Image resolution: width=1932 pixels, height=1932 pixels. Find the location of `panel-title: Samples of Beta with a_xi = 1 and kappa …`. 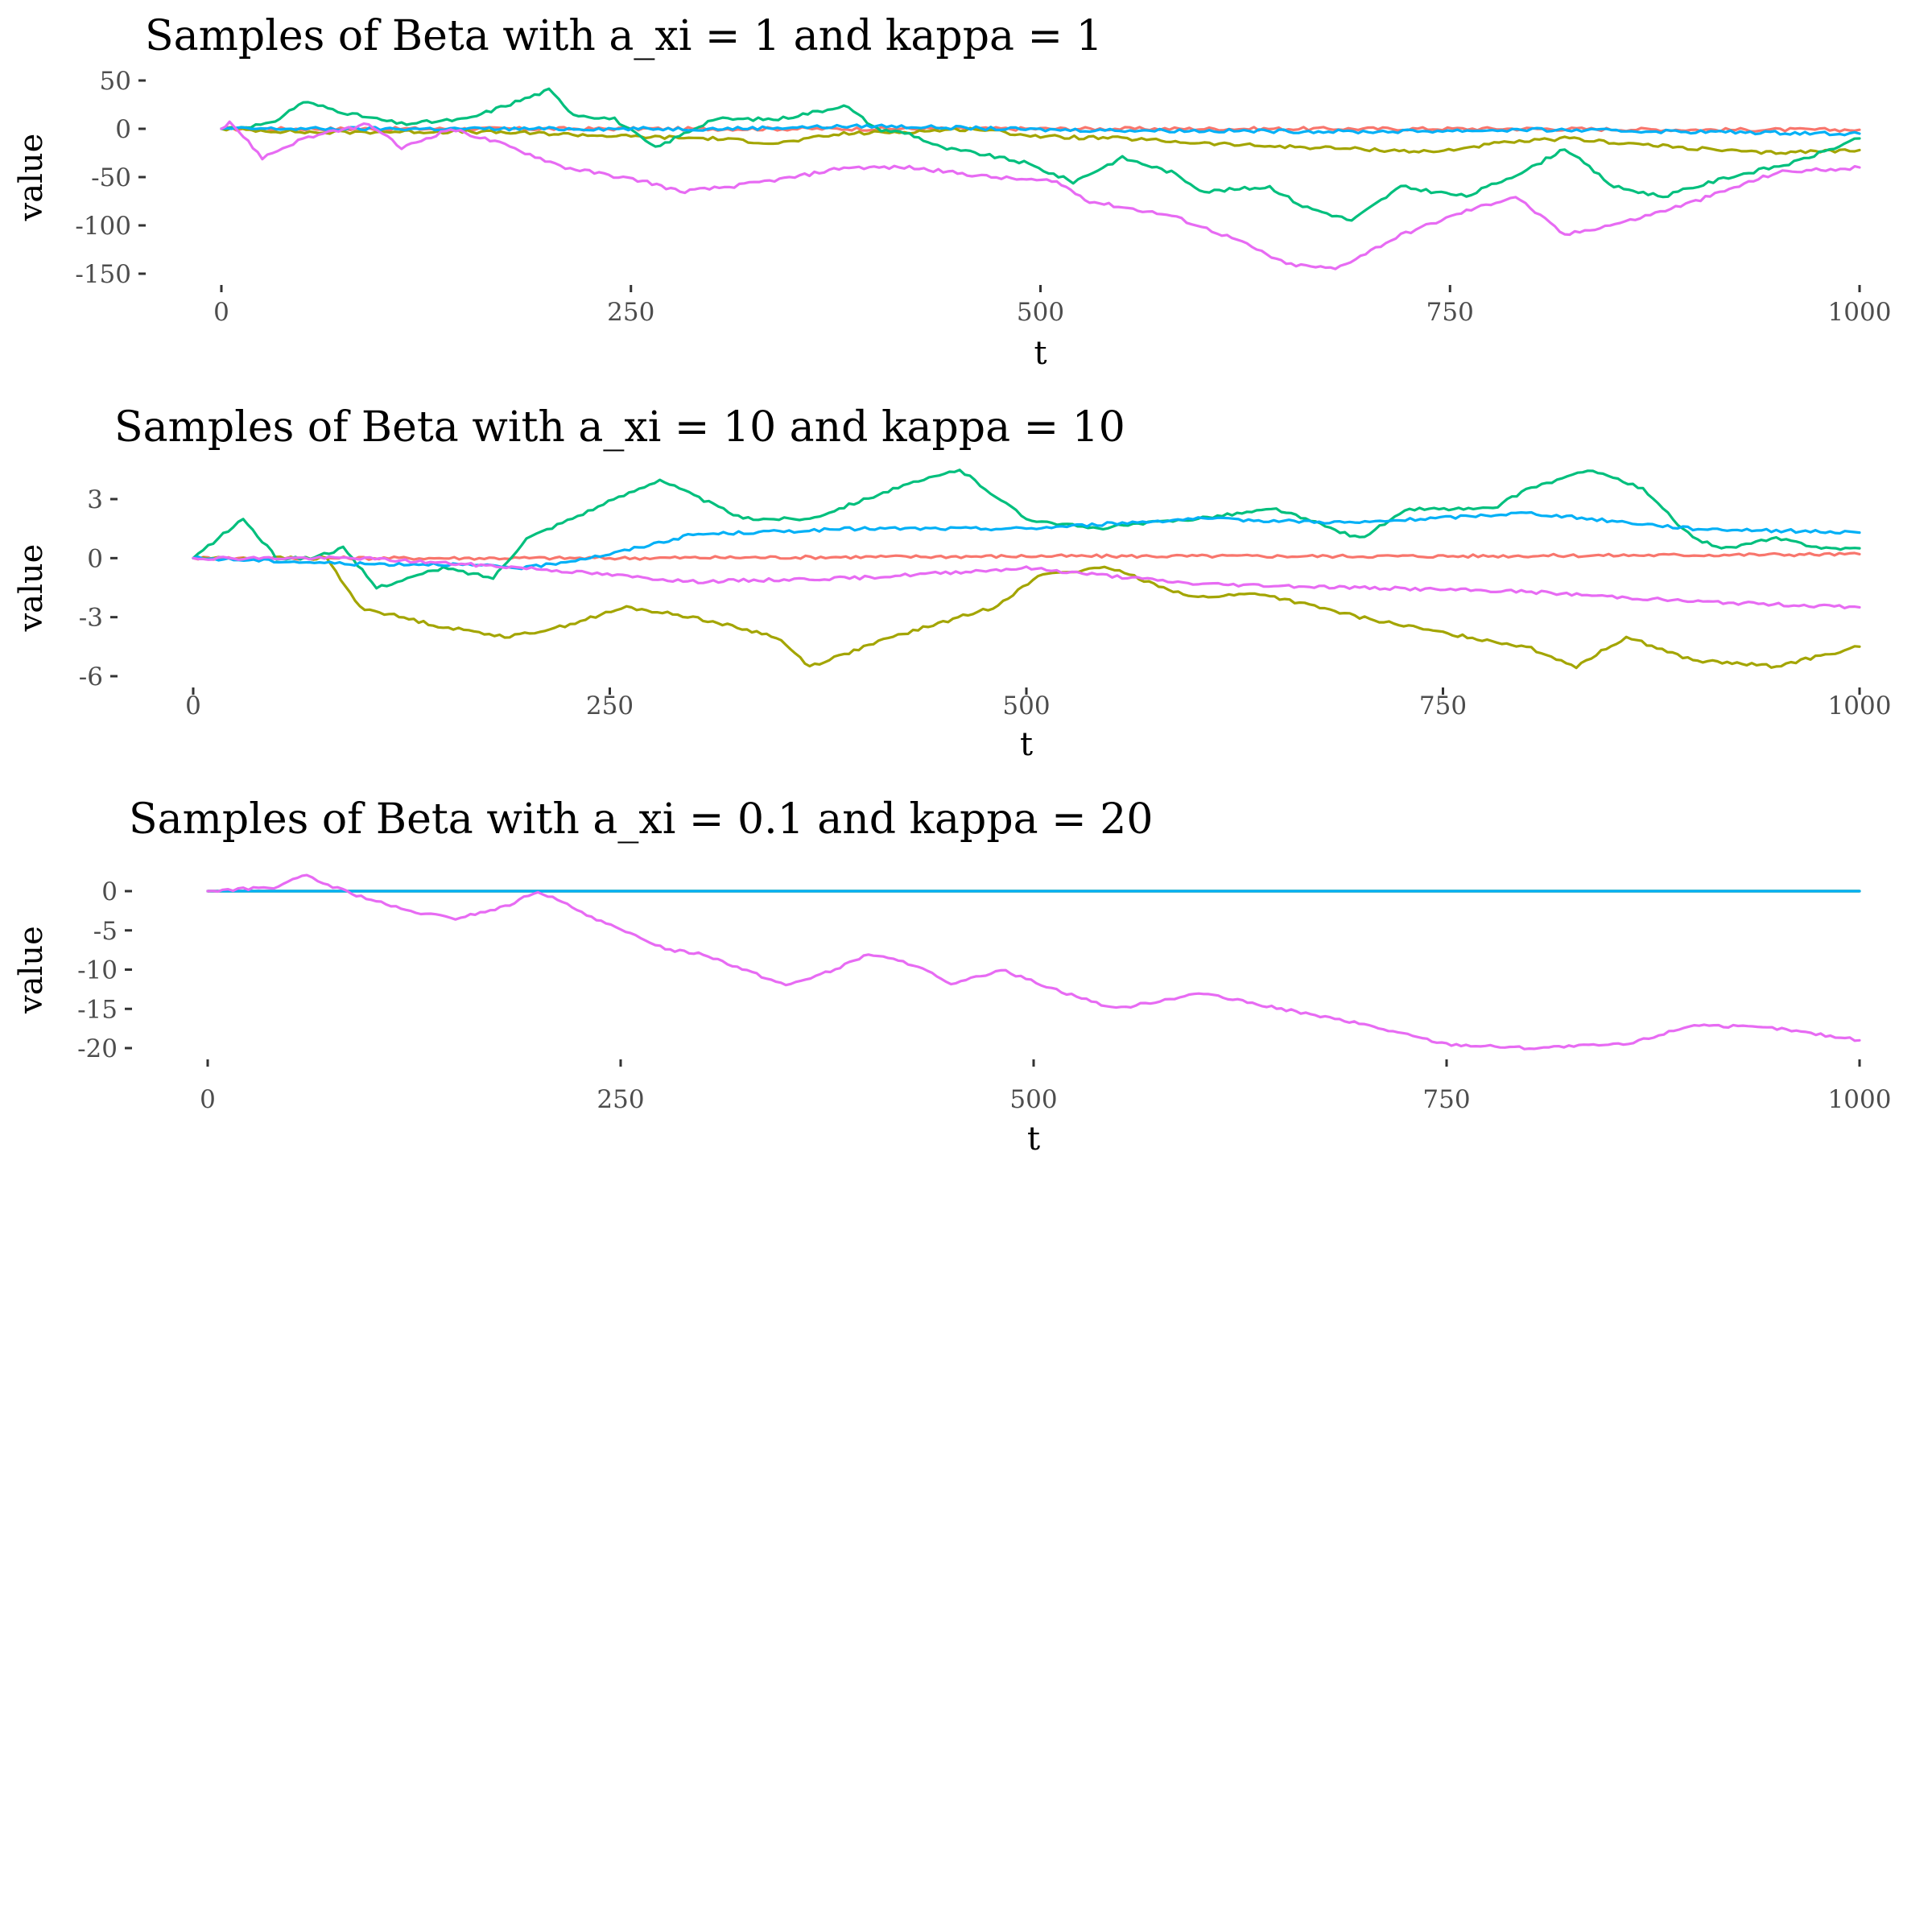

panel-title: Samples of Beta with a_xi = 1 and kappa … is located at coordinates (624, 36).